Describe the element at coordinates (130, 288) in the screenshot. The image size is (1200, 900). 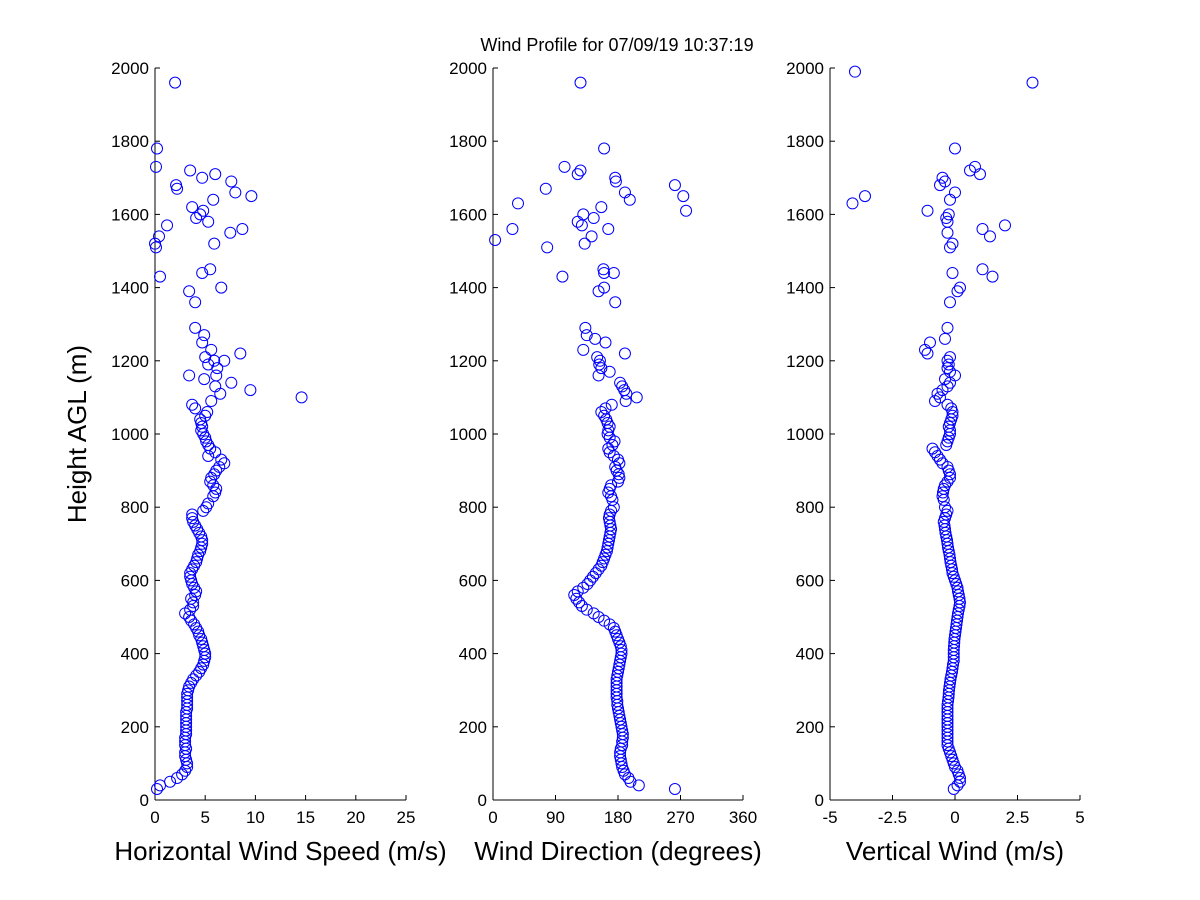
I see `y-tick-label: 1400` at that location.